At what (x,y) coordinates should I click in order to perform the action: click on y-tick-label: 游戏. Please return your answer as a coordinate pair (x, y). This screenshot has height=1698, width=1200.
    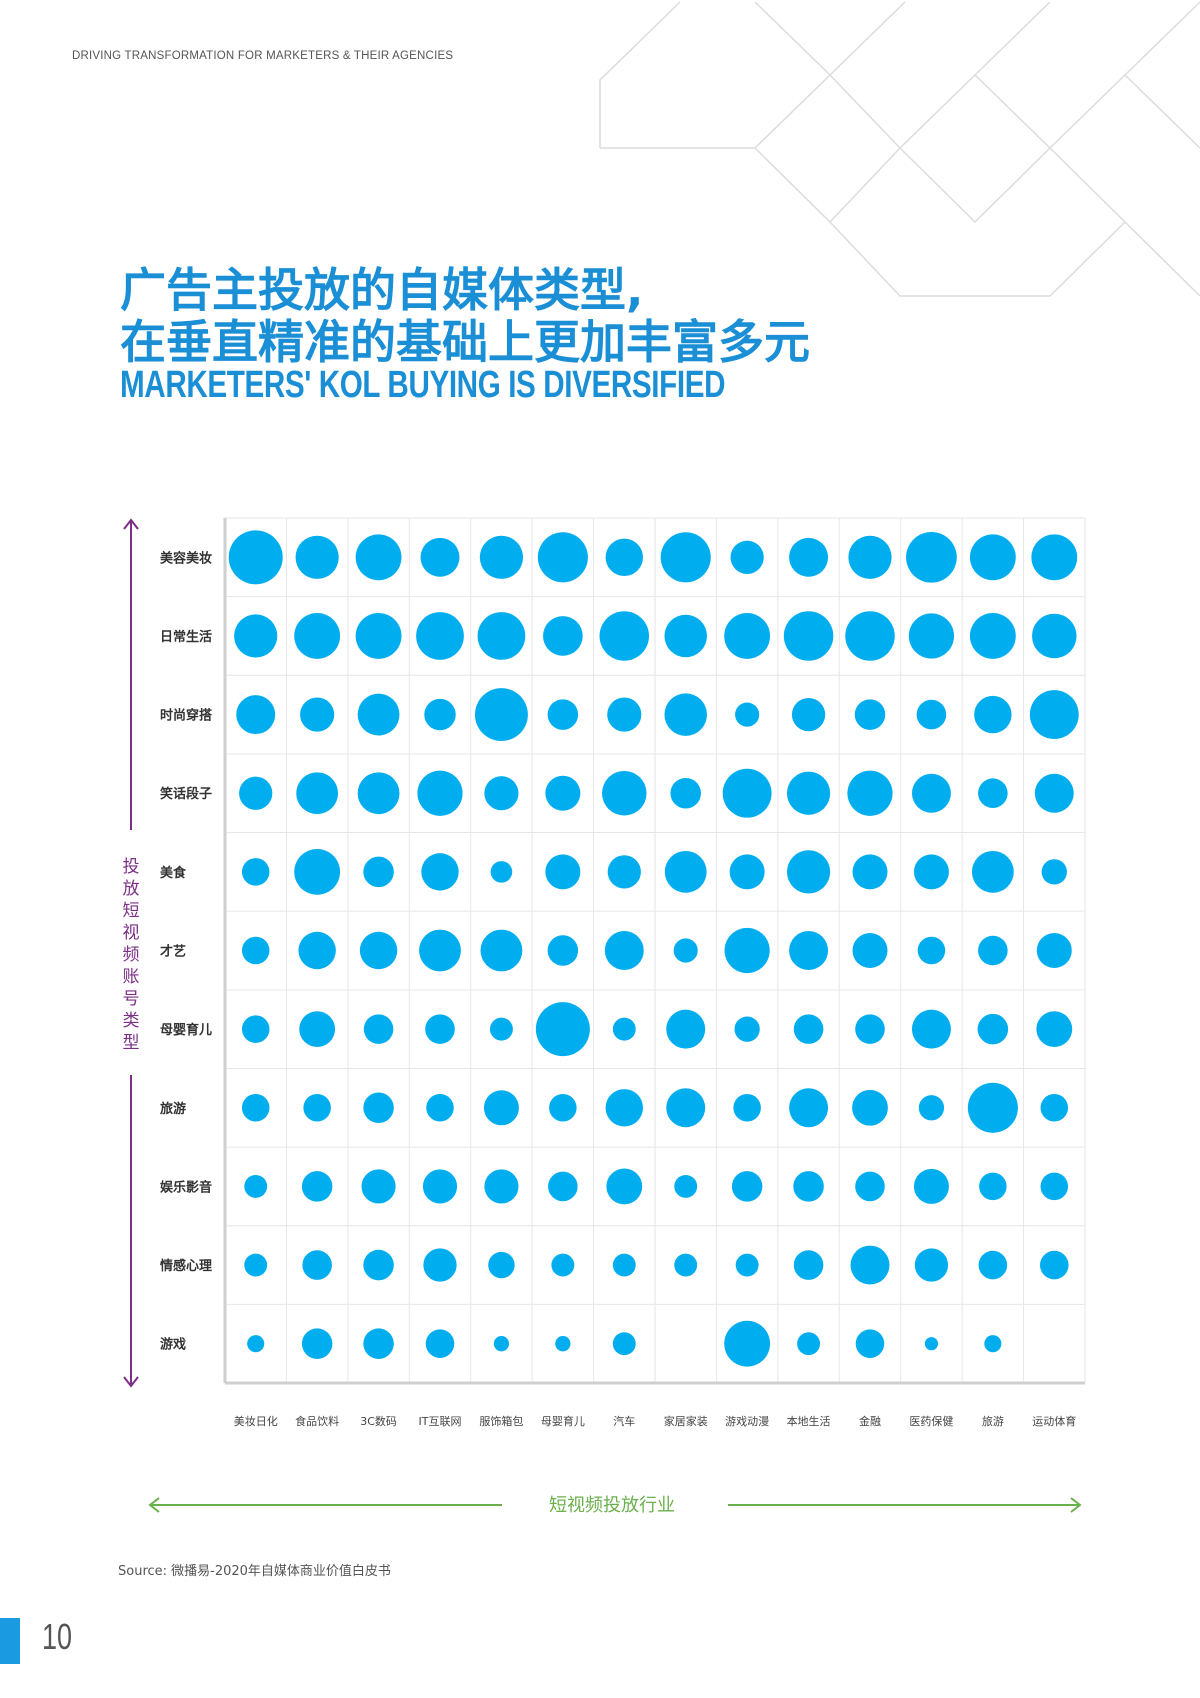
    Looking at the image, I should click on (173, 1345).